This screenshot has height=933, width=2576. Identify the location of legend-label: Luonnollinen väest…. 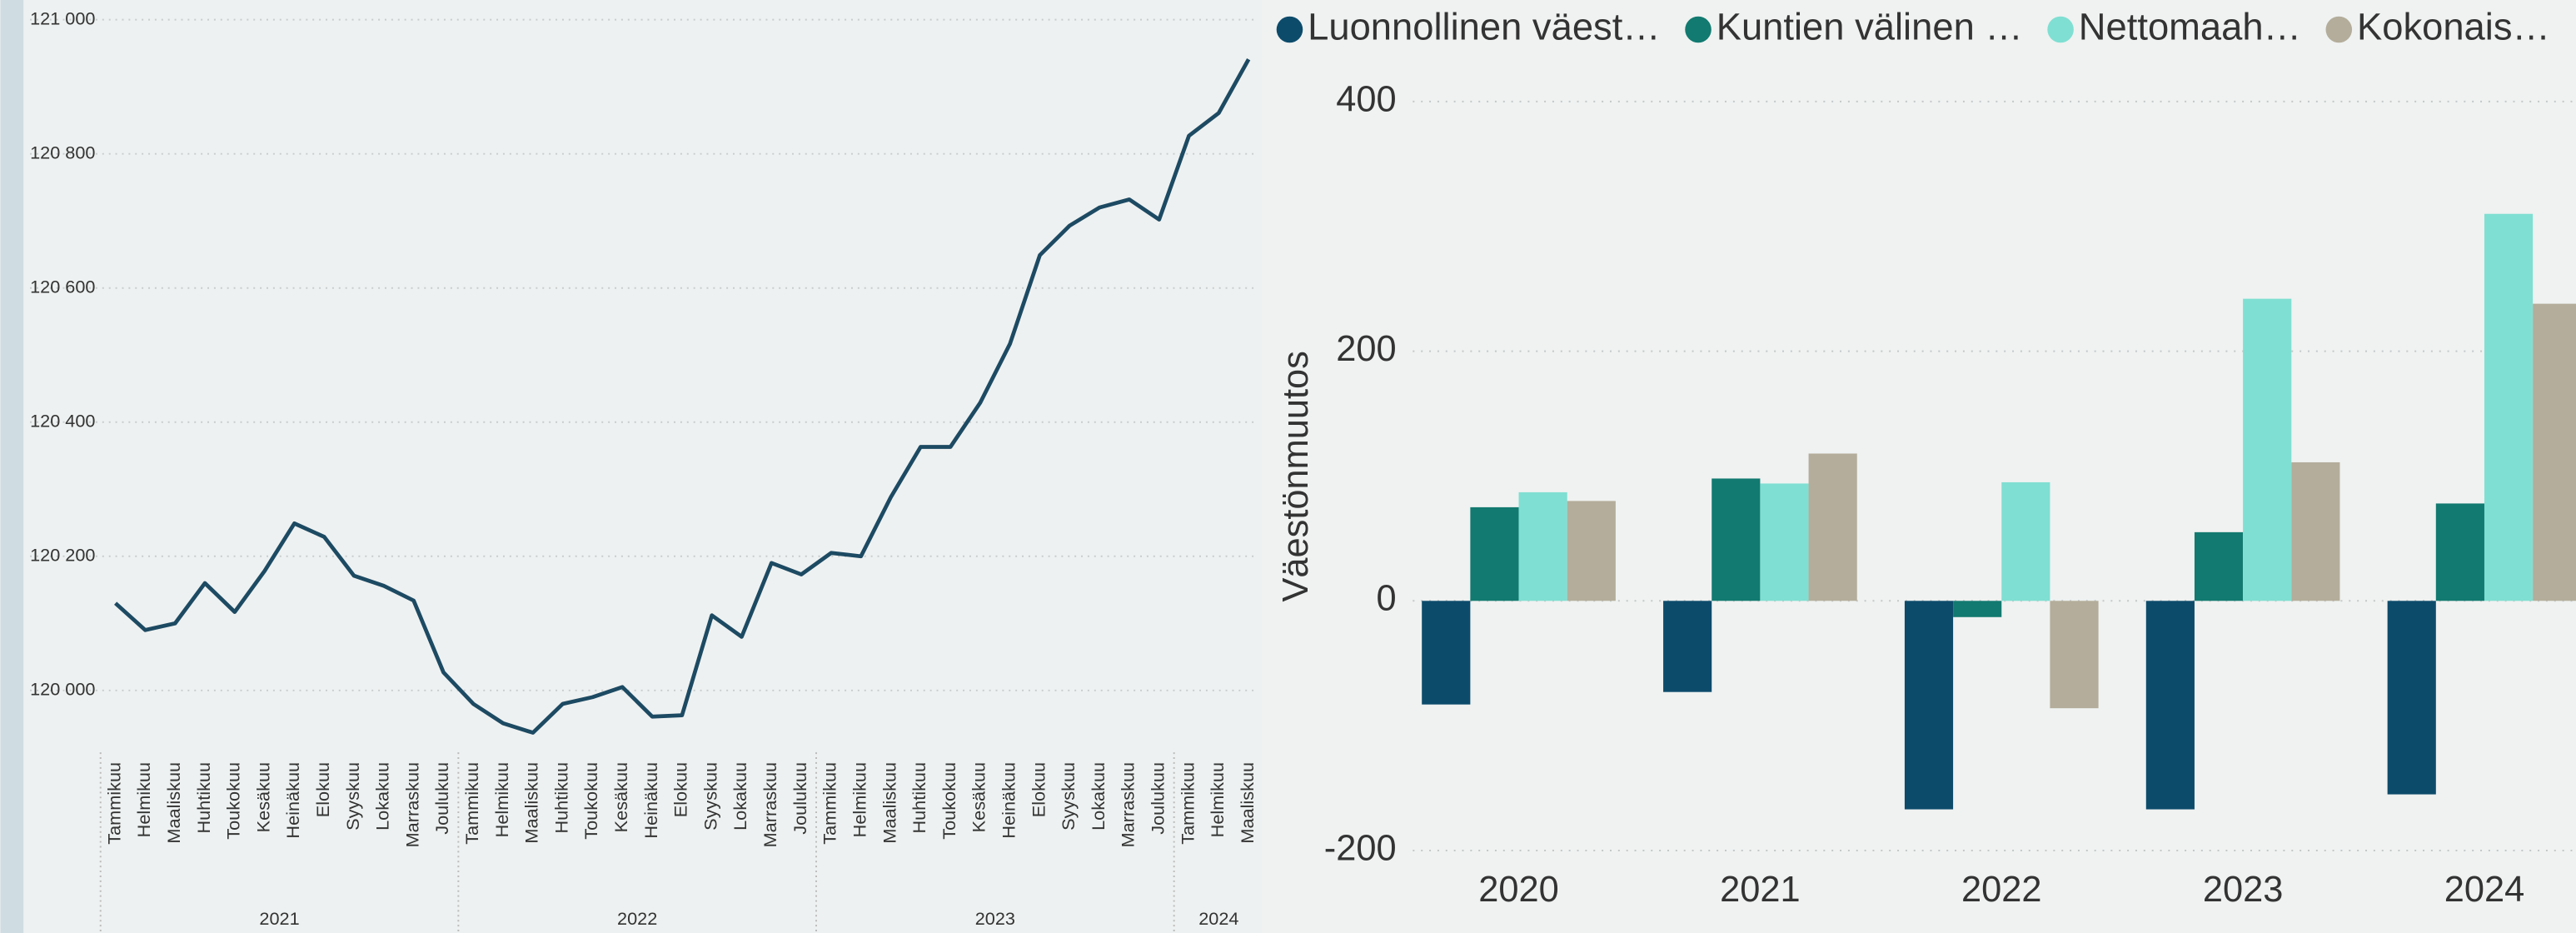
(1484, 26).